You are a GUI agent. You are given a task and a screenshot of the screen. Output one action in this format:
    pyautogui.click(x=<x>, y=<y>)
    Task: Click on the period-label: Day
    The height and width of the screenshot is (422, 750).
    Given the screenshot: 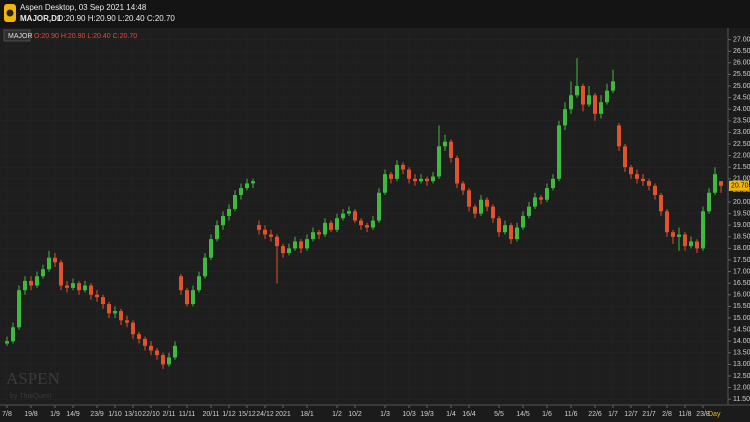 What is the action you would take?
    pyautogui.click(x=714, y=414)
    